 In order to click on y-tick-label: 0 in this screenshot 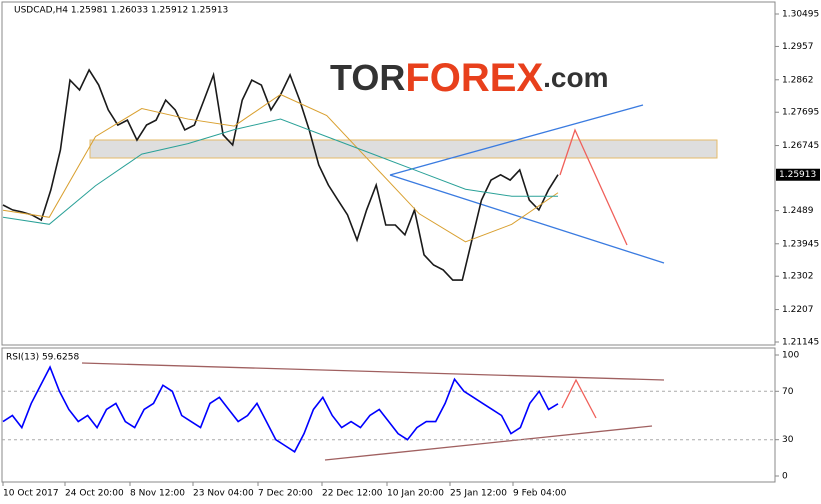, I will do `click(785, 477)`.